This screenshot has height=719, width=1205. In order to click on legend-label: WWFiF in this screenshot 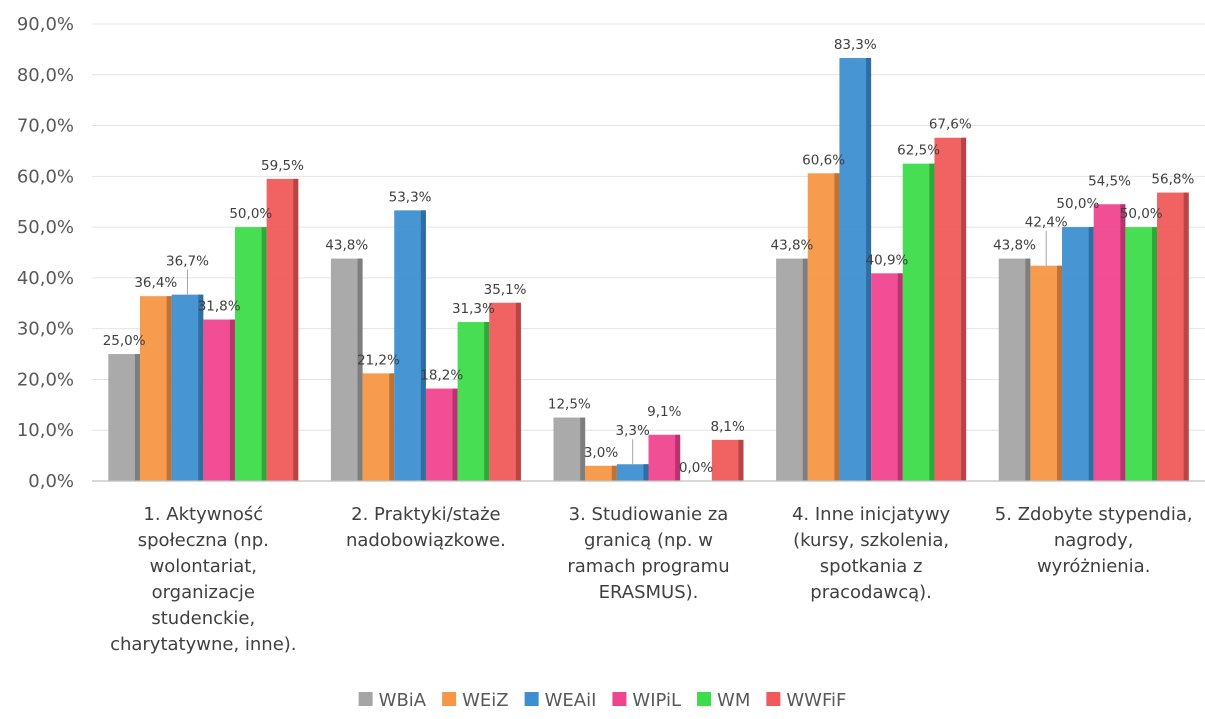, I will do `click(816, 700)`.